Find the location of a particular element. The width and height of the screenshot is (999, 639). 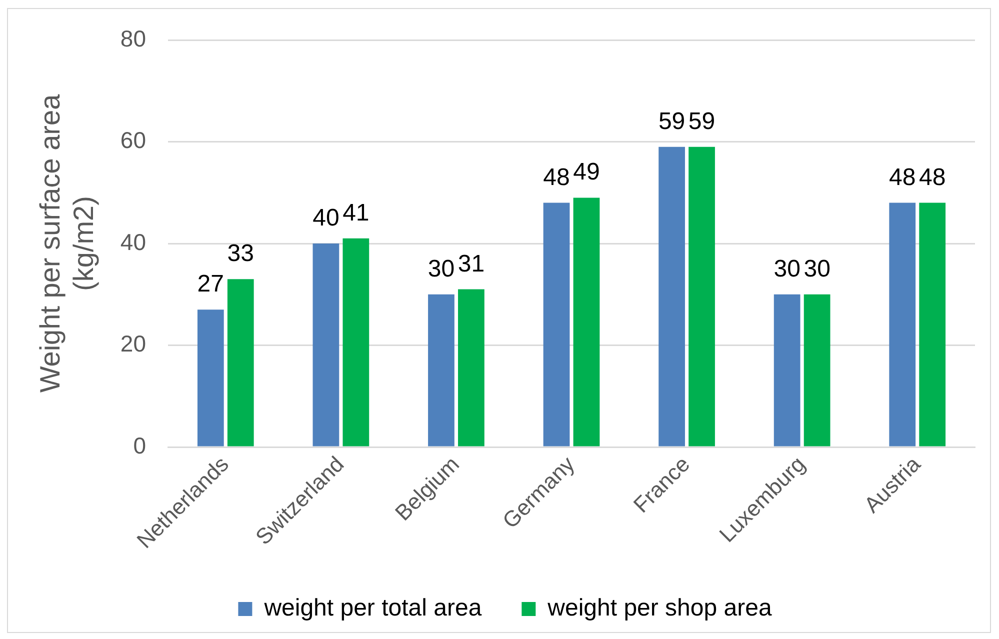

y-axis-title: Weight per surface area (kg/m2) is located at coordinates (67, 243).